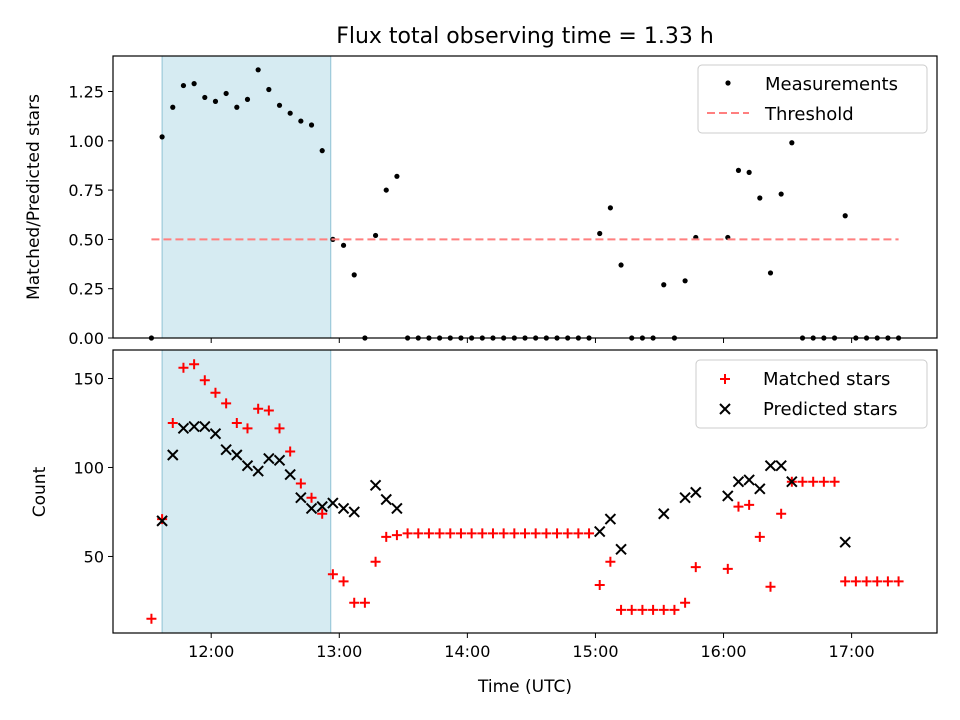 This screenshot has width=960, height=720. What do you see at coordinates (88, 378) in the screenshot?
I see `bottom-y-tick-label: 150` at bounding box center [88, 378].